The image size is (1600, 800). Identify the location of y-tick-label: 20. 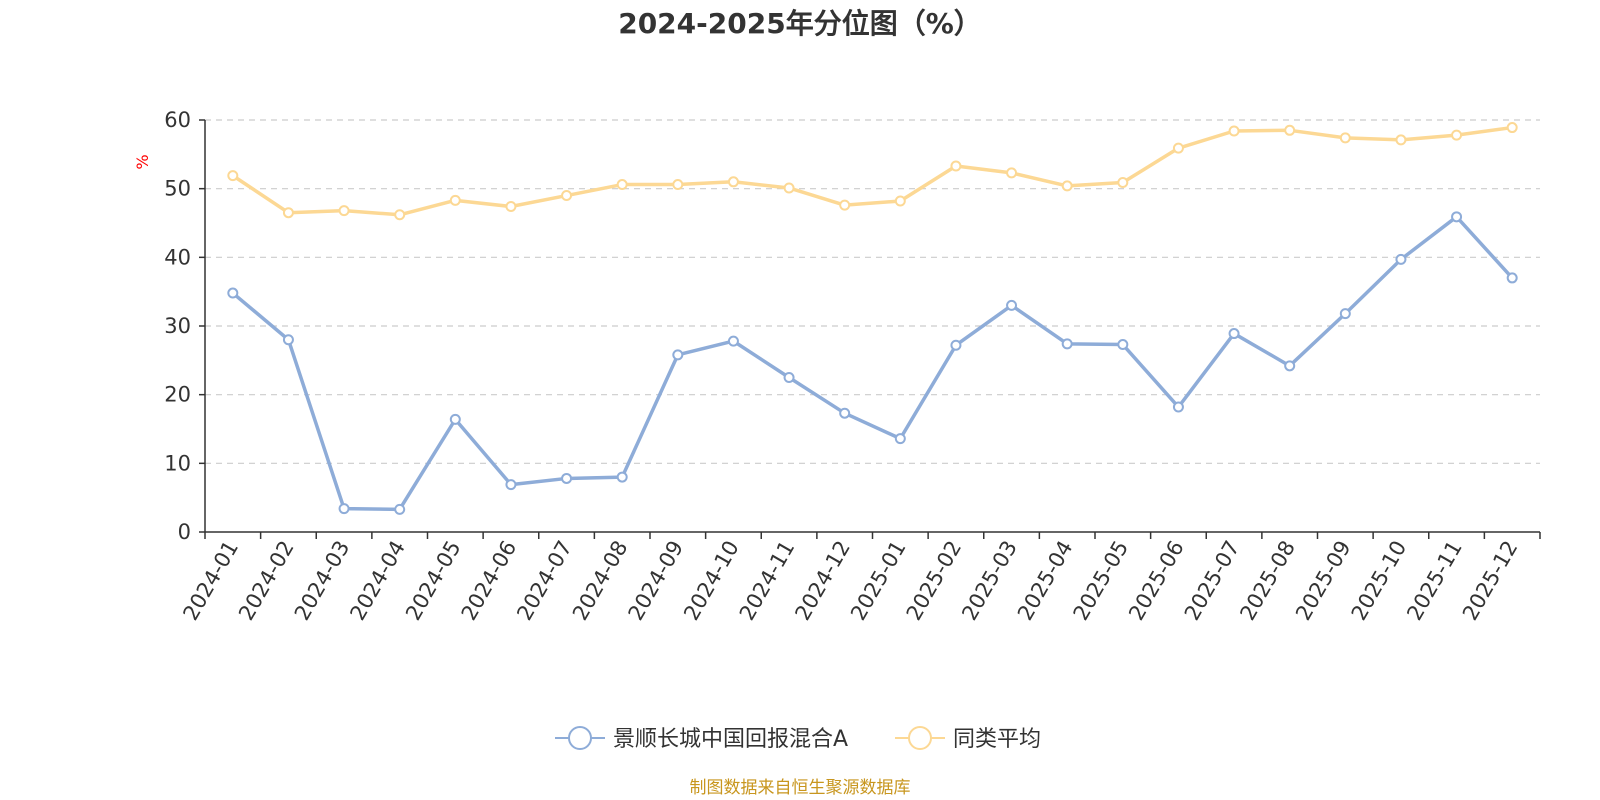
(177, 395).